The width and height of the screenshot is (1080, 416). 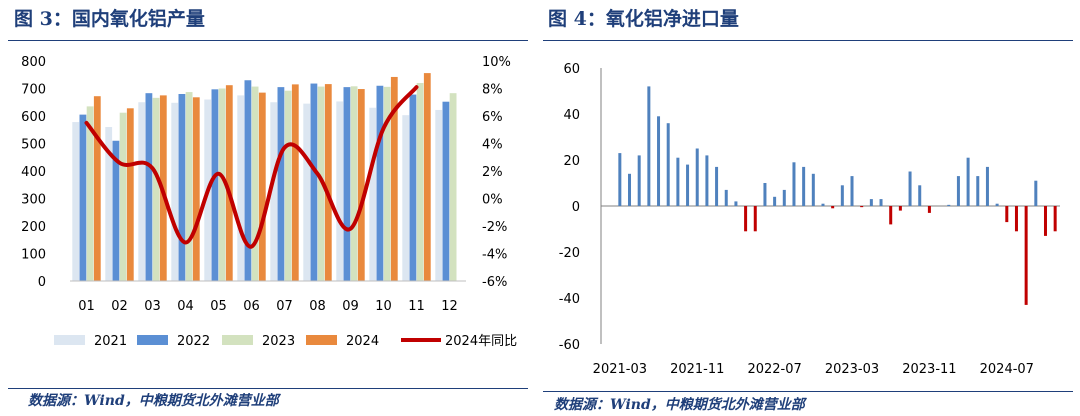 I want to click on y2-tick-label: 6%, so click(x=492, y=117).